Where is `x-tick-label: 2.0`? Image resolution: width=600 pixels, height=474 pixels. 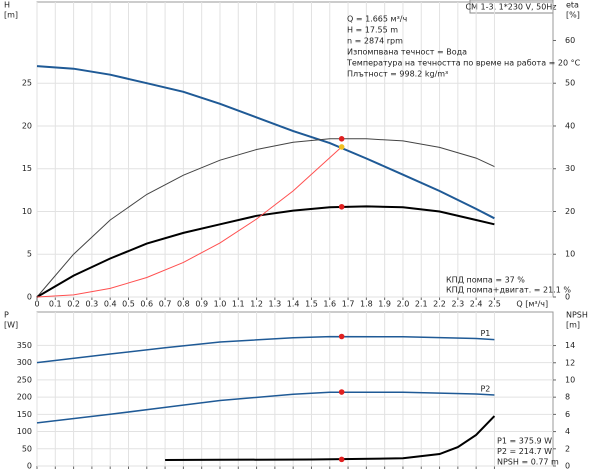 x-tick-label: 2.0 is located at coordinates (403, 304).